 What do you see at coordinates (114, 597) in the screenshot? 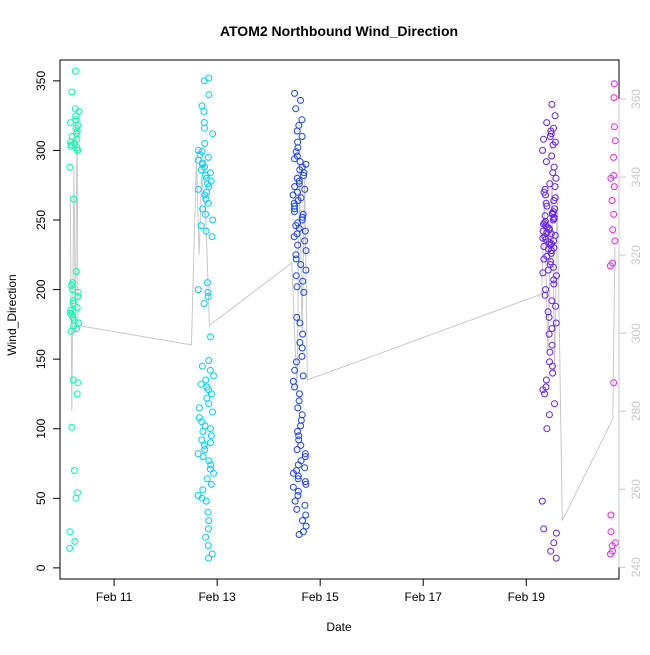
I see `x-tick-label: Feb 11` at bounding box center [114, 597].